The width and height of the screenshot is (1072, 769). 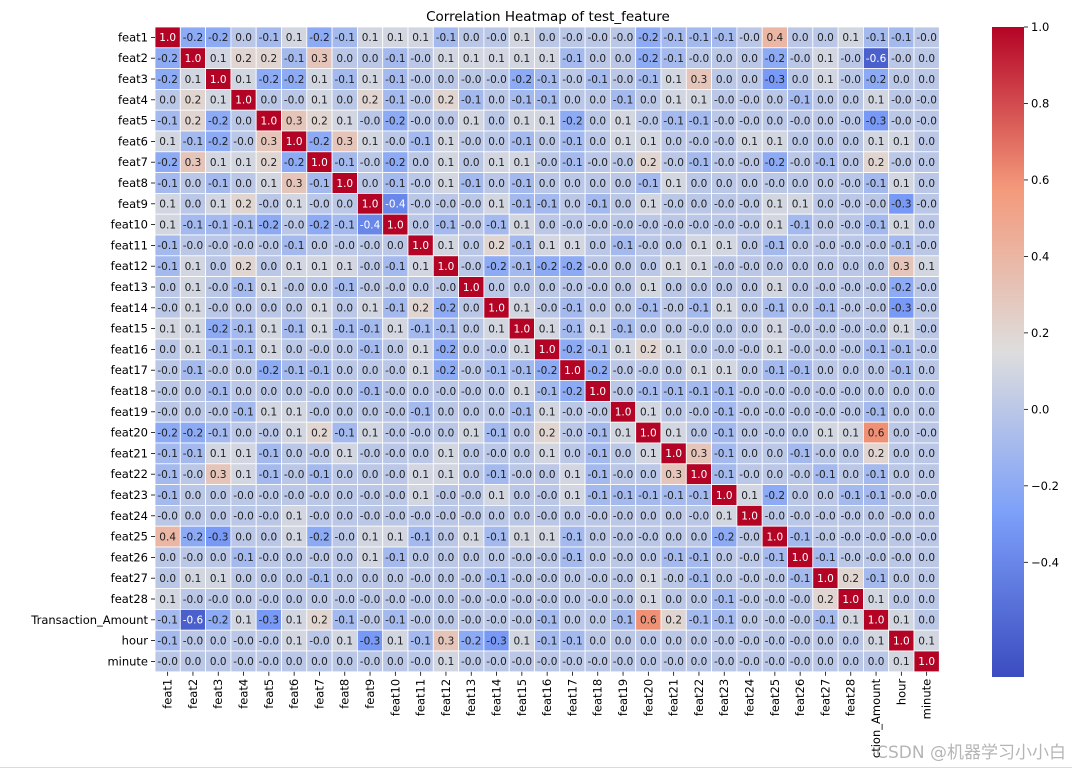 I want to click on colorbar-tick-label: 1.0, so click(x=1040, y=27).